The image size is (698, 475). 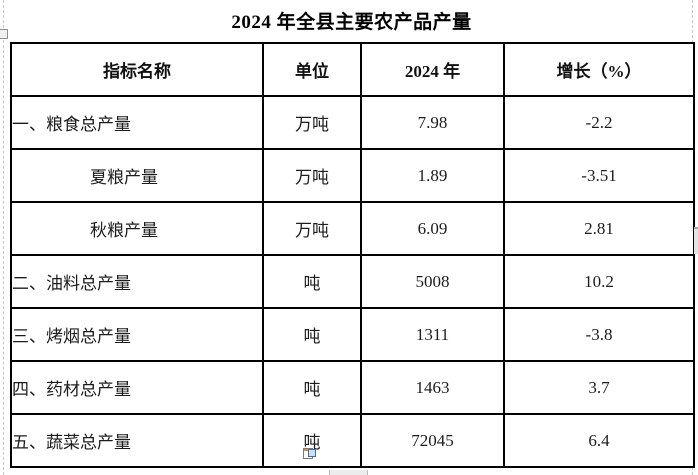 What do you see at coordinates (137, 440) in the screenshot?
I see `row-indicator: 五、蔬菜总产量` at bounding box center [137, 440].